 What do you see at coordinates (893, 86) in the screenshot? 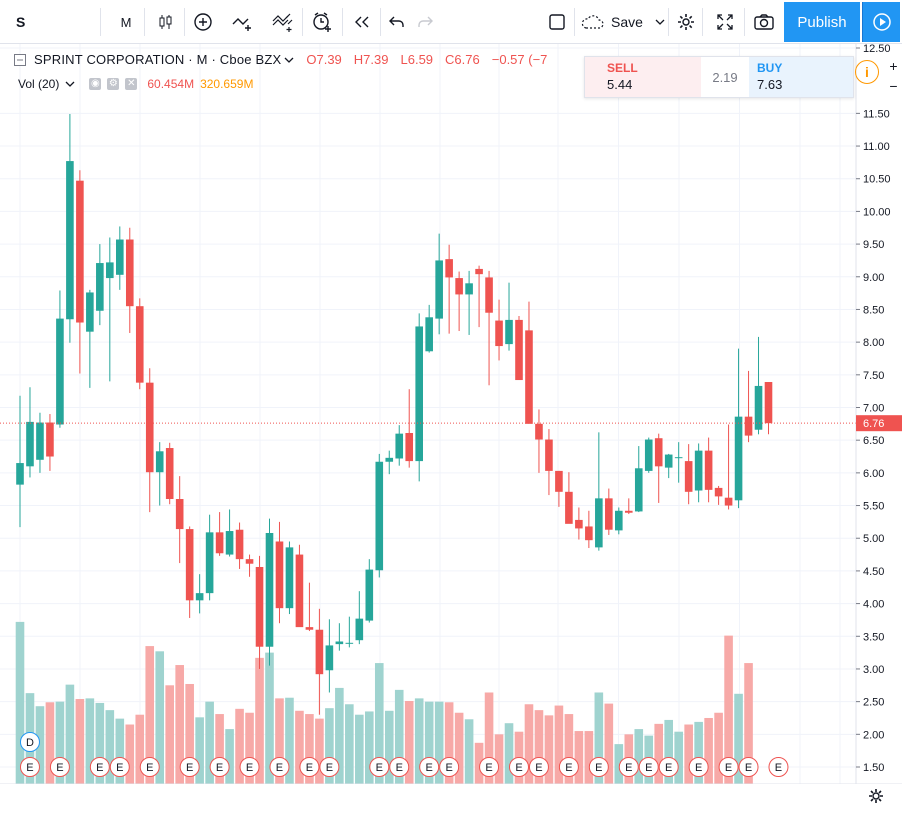
I see `zoom-out-icon: −` at bounding box center [893, 86].